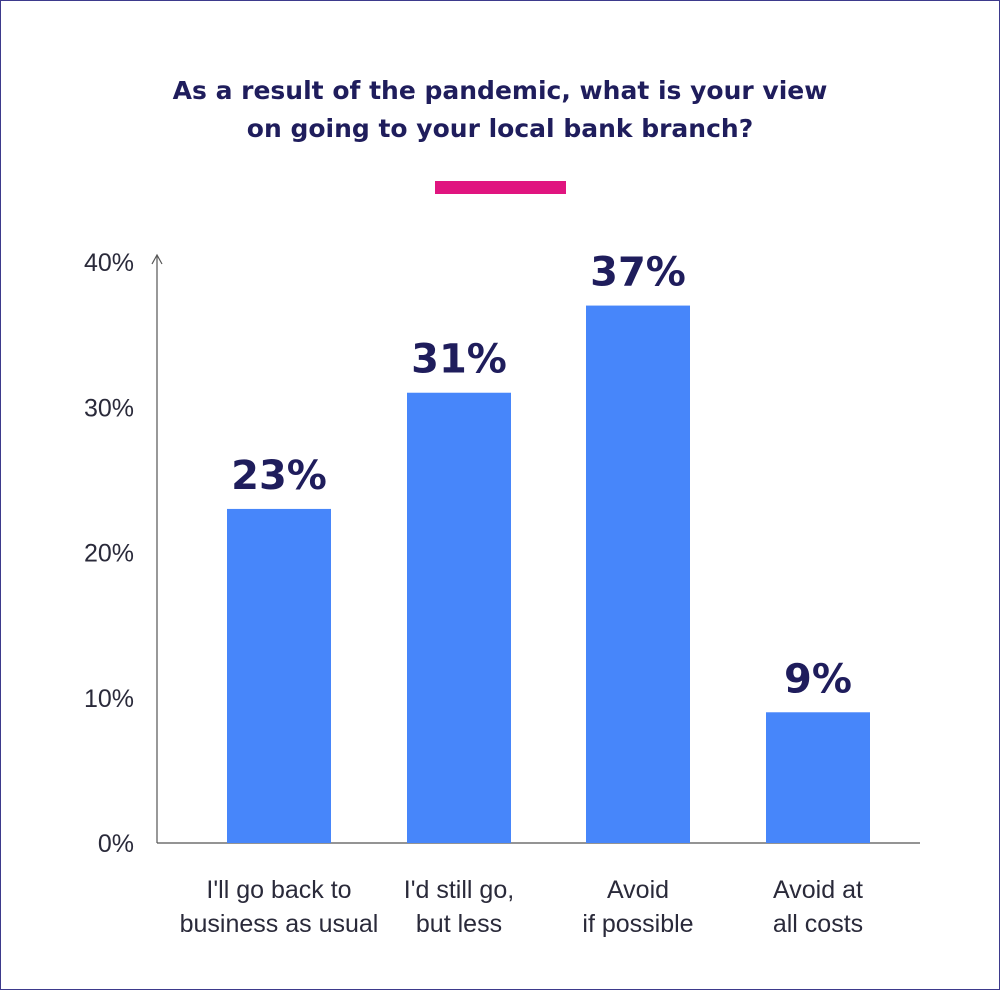 The width and height of the screenshot is (1000, 990). What do you see at coordinates (818, 890) in the screenshot?
I see `category-label: Avoid at` at bounding box center [818, 890].